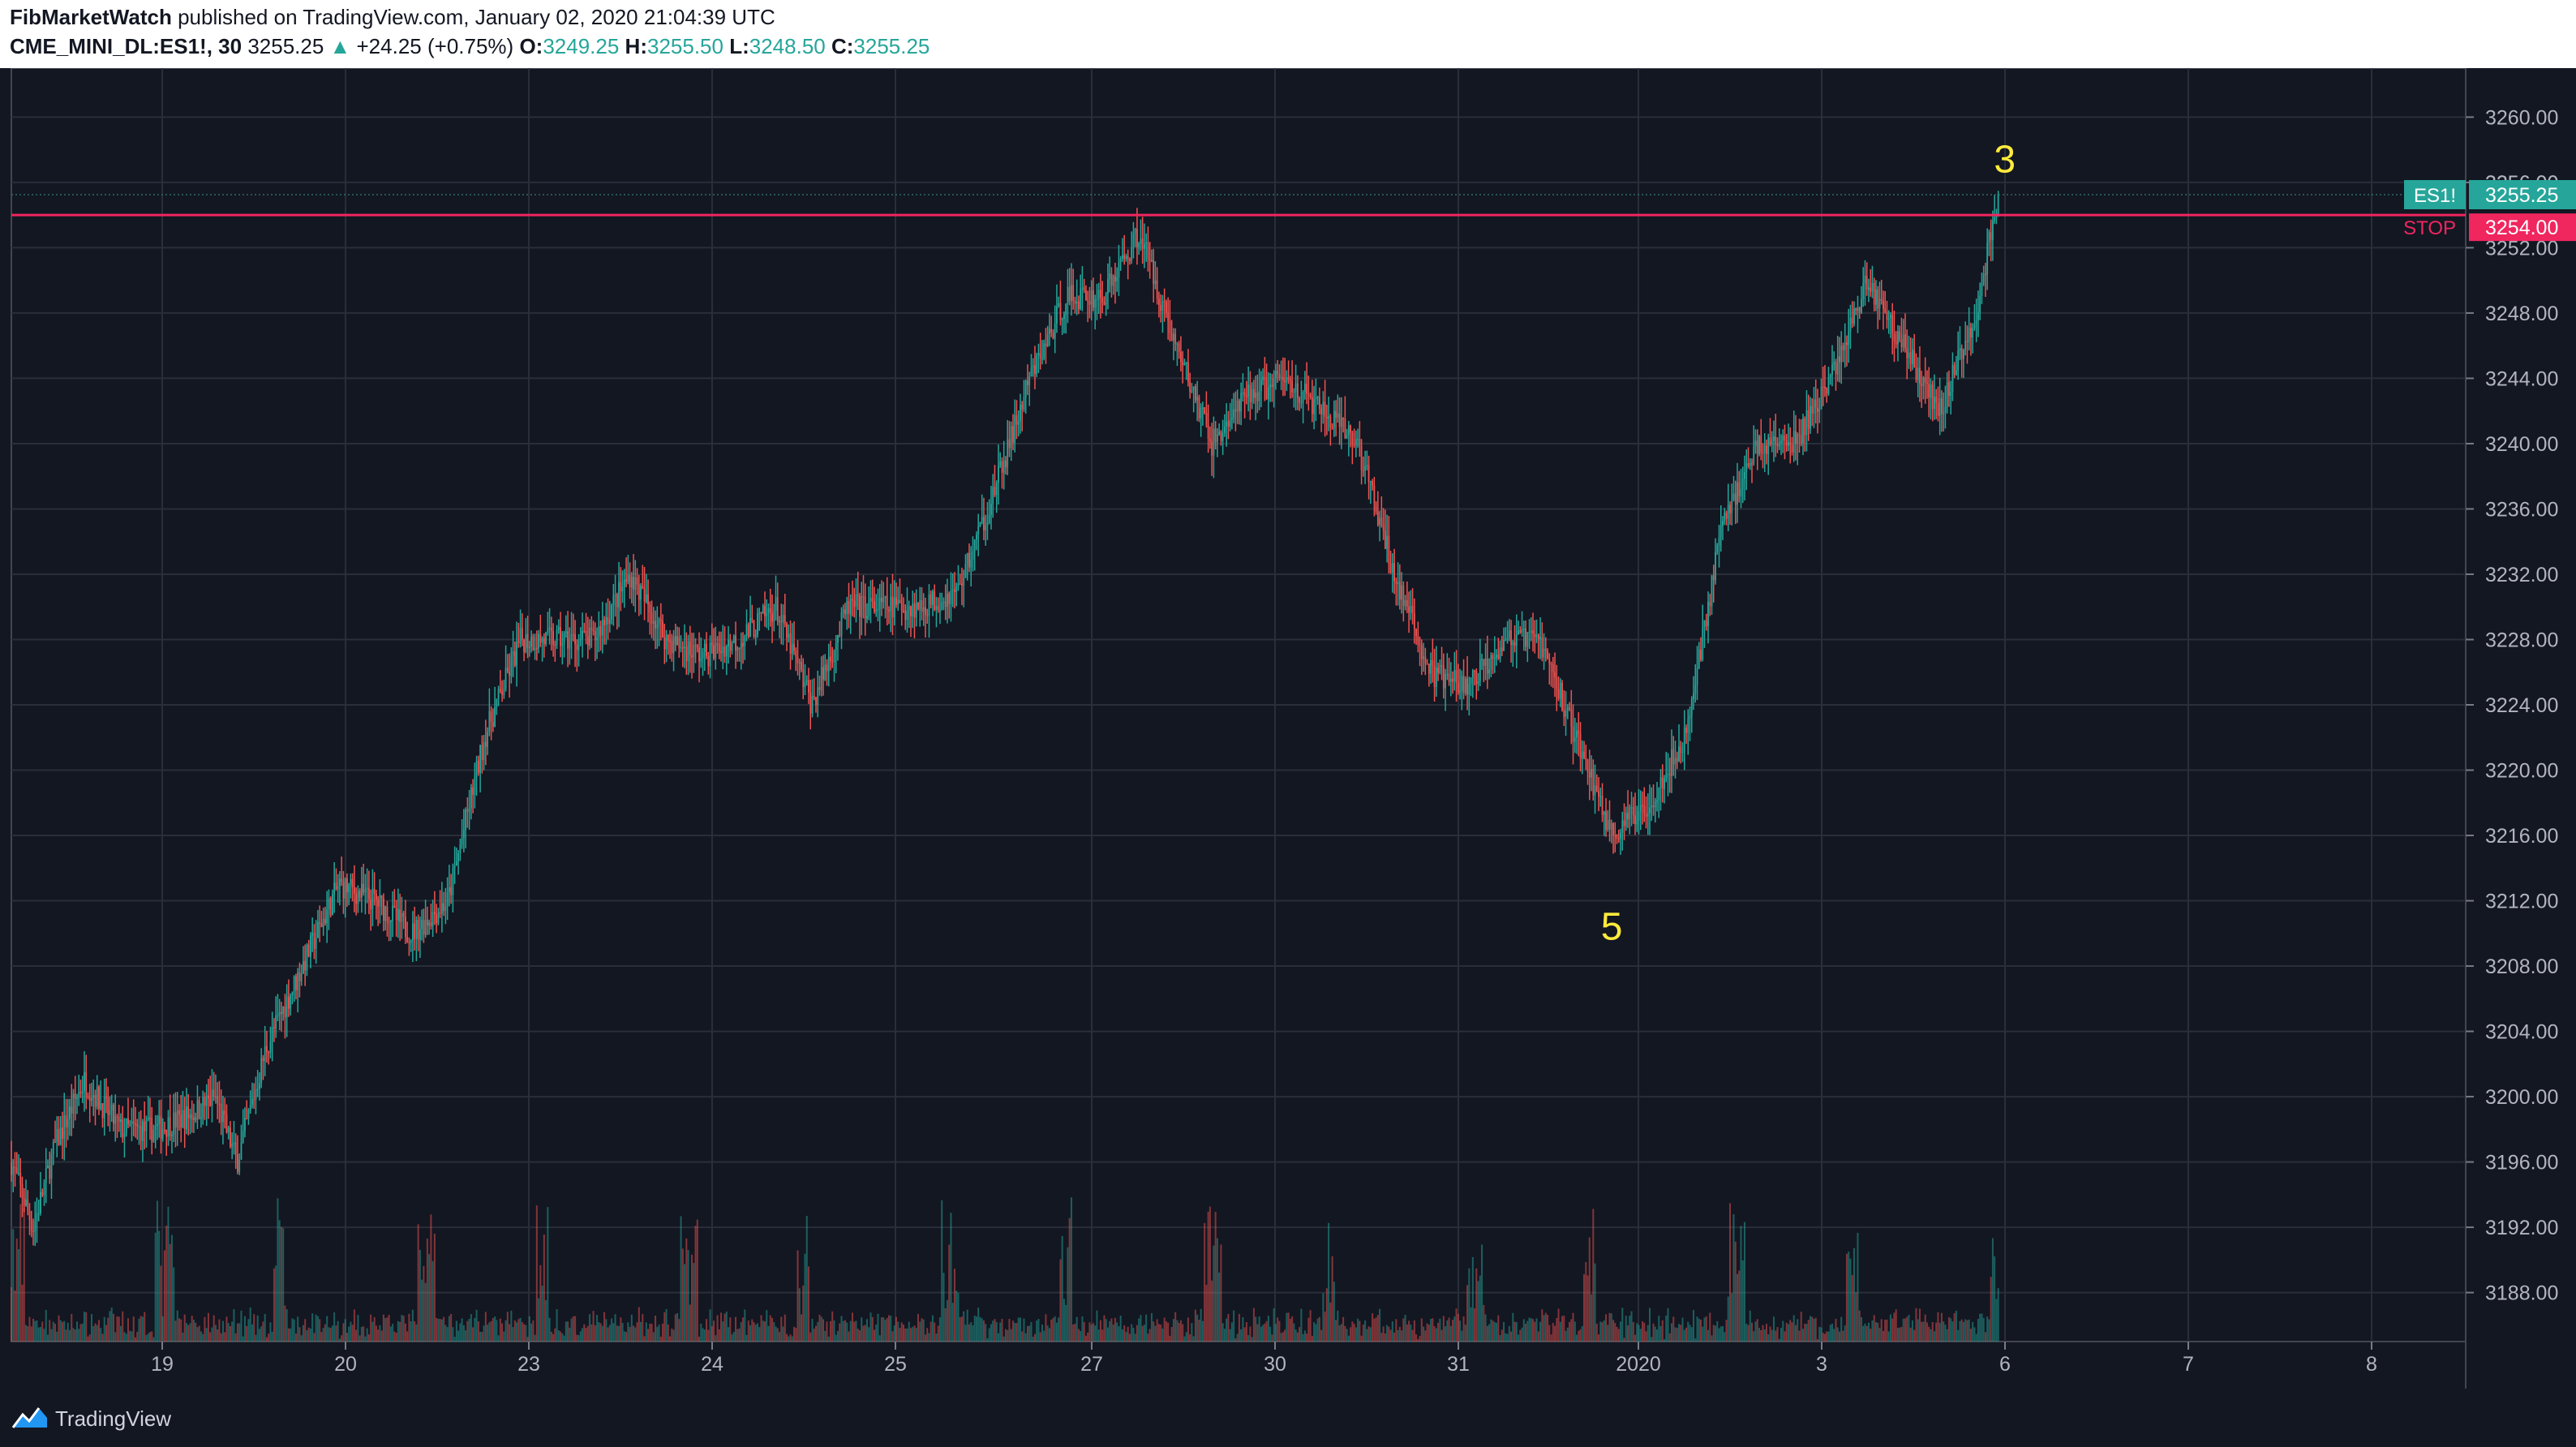 Image resolution: width=2576 pixels, height=1447 pixels. What do you see at coordinates (2521, 378) in the screenshot?
I see `y-tick-label: 3244.00` at bounding box center [2521, 378].